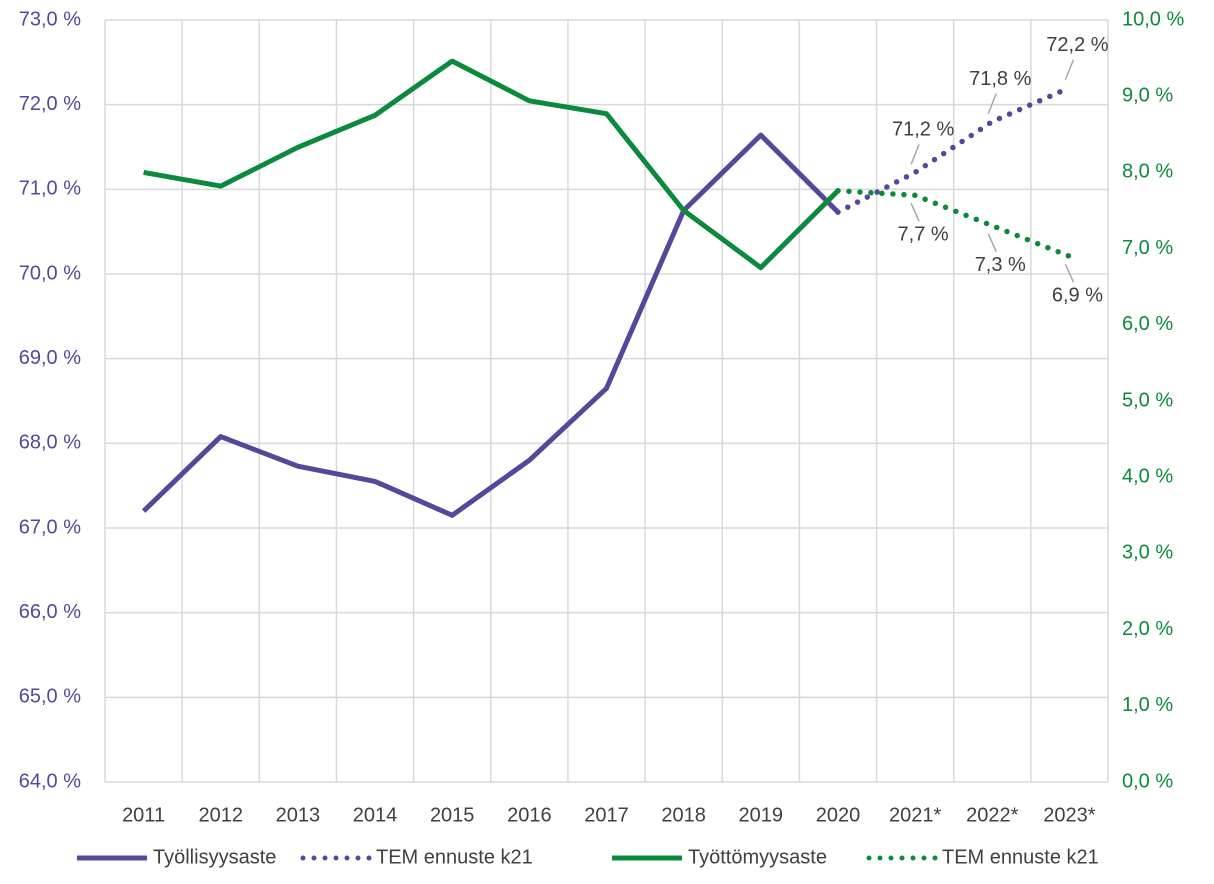 Image resolution: width=1214 pixels, height=884 pixels. Describe the element at coordinates (50, 189) in the screenshot. I see `y-tick-label: 71,0 %` at that location.